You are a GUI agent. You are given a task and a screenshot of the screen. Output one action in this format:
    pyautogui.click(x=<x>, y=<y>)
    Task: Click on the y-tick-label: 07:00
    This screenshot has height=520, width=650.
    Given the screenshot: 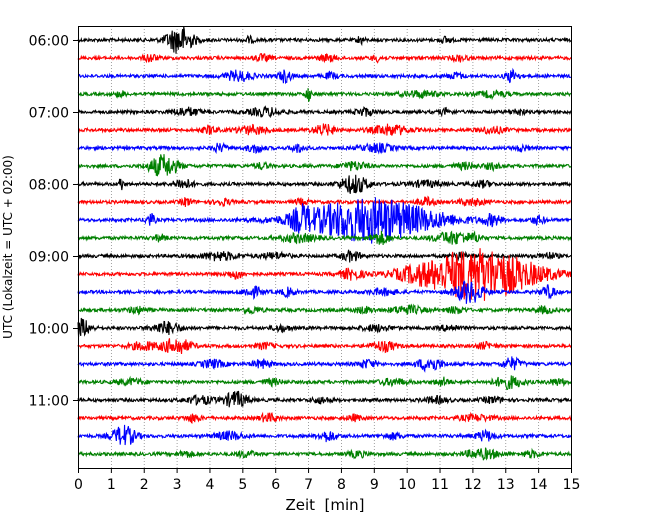 What is the action you would take?
    pyautogui.click(x=49, y=114)
    